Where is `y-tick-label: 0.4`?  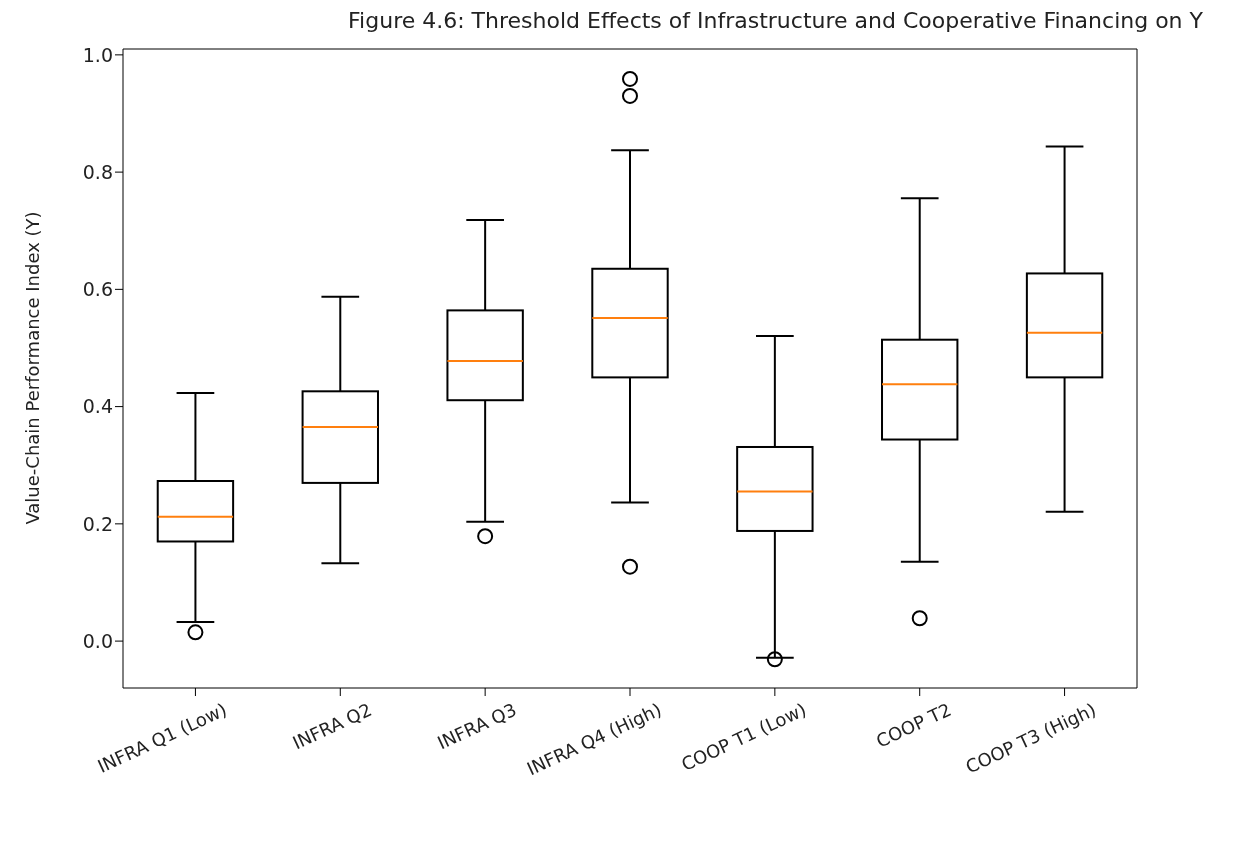 y-tick-label: 0.4 is located at coordinates (97, 406).